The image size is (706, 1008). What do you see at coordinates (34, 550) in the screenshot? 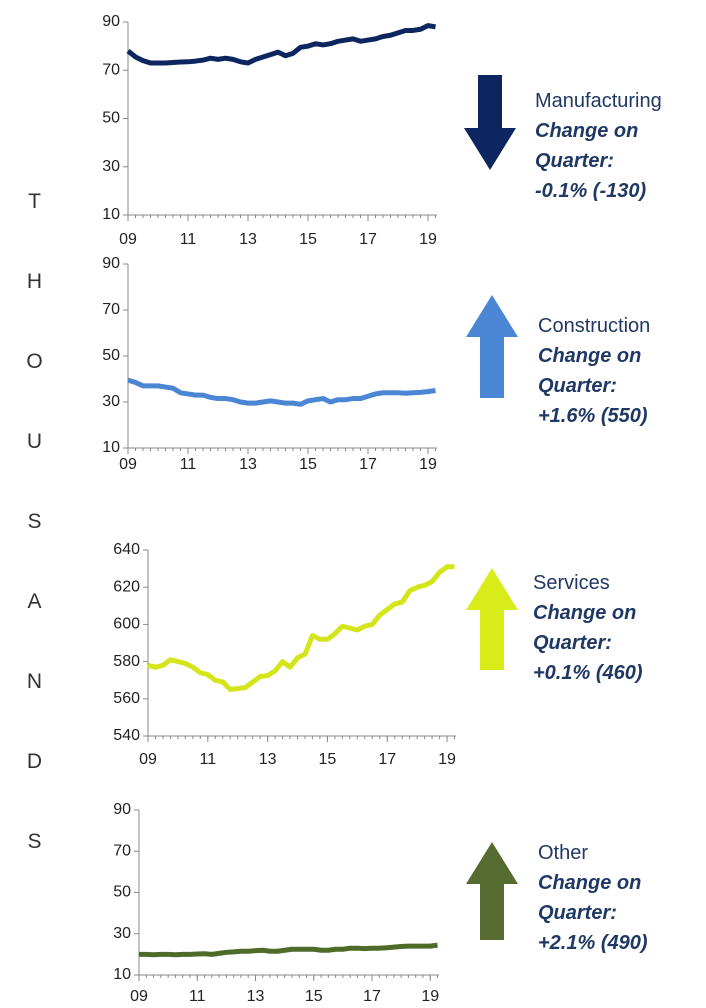
I see `y-axis-label: THOUSANDS` at bounding box center [34, 550].